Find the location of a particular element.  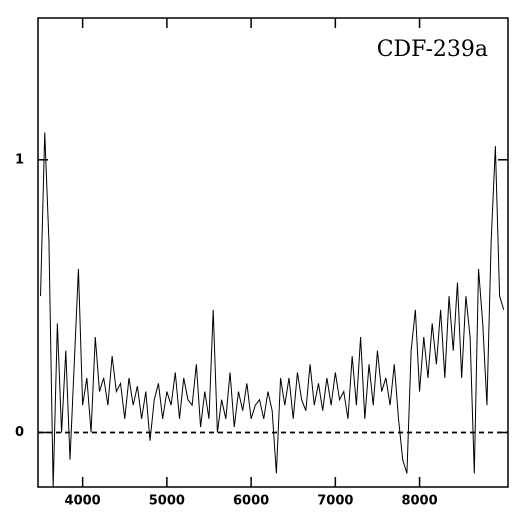

x-tick-label: 6000 is located at coordinates (251, 501).